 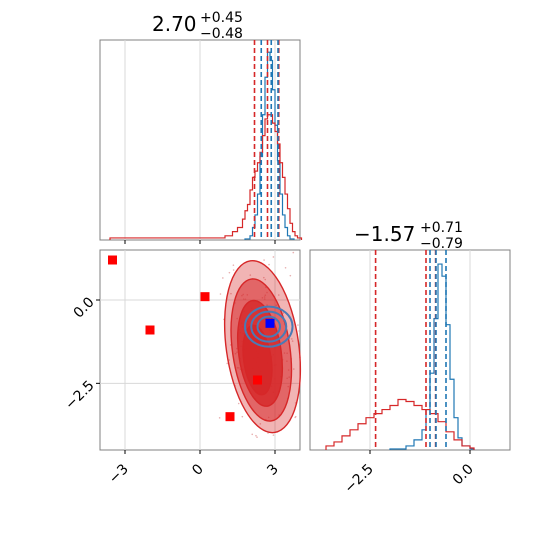 What do you see at coordinates (270, 323) in the screenshot?
I see `blue-square-marker` at bounding box center [270, 323].